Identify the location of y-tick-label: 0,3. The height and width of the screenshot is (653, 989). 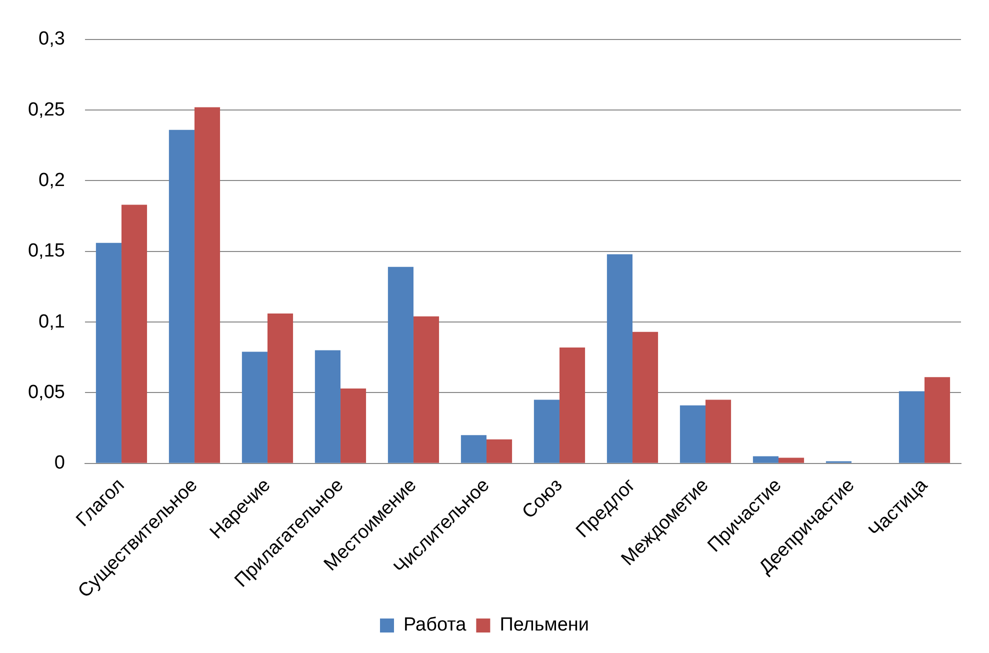
(51, 39).